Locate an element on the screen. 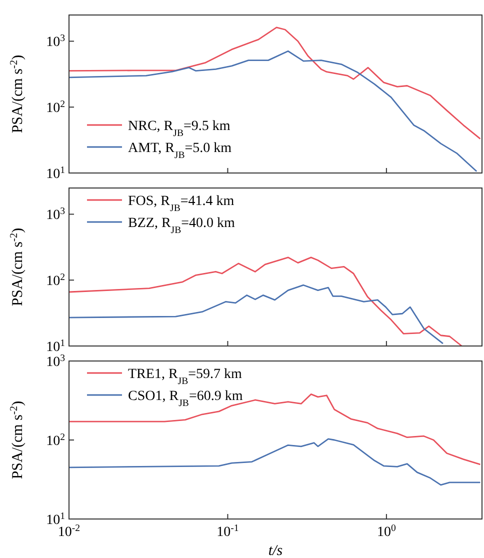 This screenshot has width=484, height=558. legend-label: FOS, R$_{JB}$=41.4 km is located at coordinates (181, 204).